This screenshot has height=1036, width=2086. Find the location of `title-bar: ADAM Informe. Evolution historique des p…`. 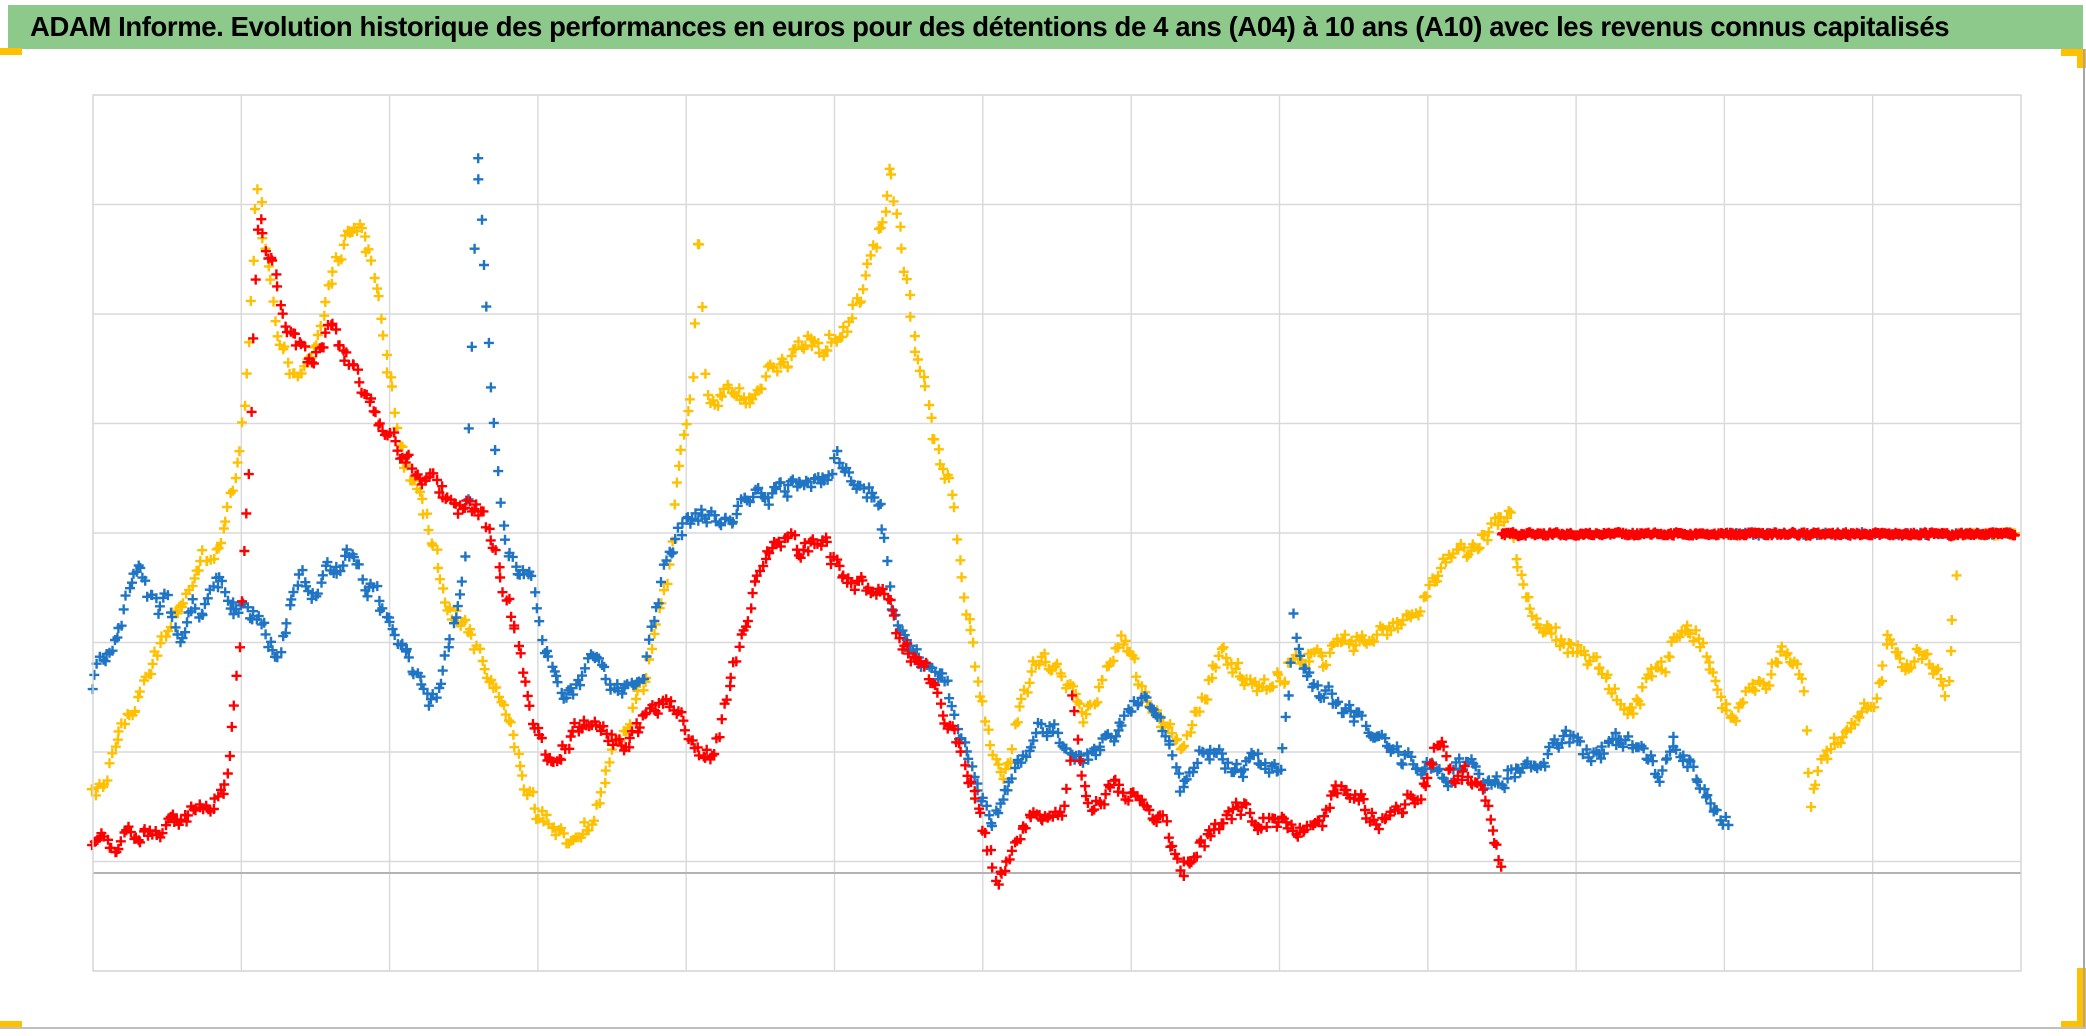

title-bar: ADAM Informe. Evolution historique des p… is located at coordinates (1045, 27).